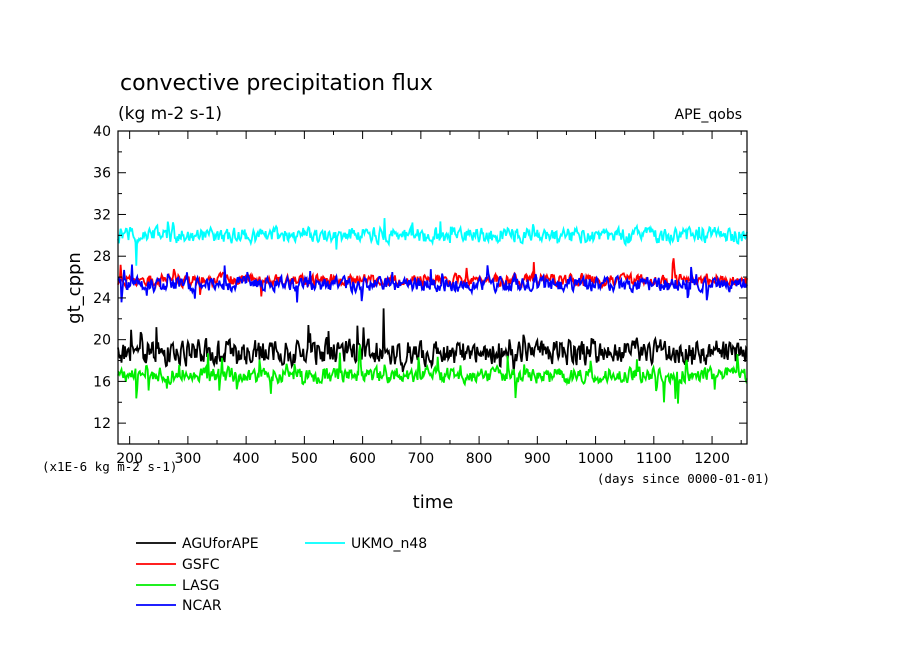 This screenshot has height=654, width=904. I want to click on series-line-lasg, so click(432, 374).